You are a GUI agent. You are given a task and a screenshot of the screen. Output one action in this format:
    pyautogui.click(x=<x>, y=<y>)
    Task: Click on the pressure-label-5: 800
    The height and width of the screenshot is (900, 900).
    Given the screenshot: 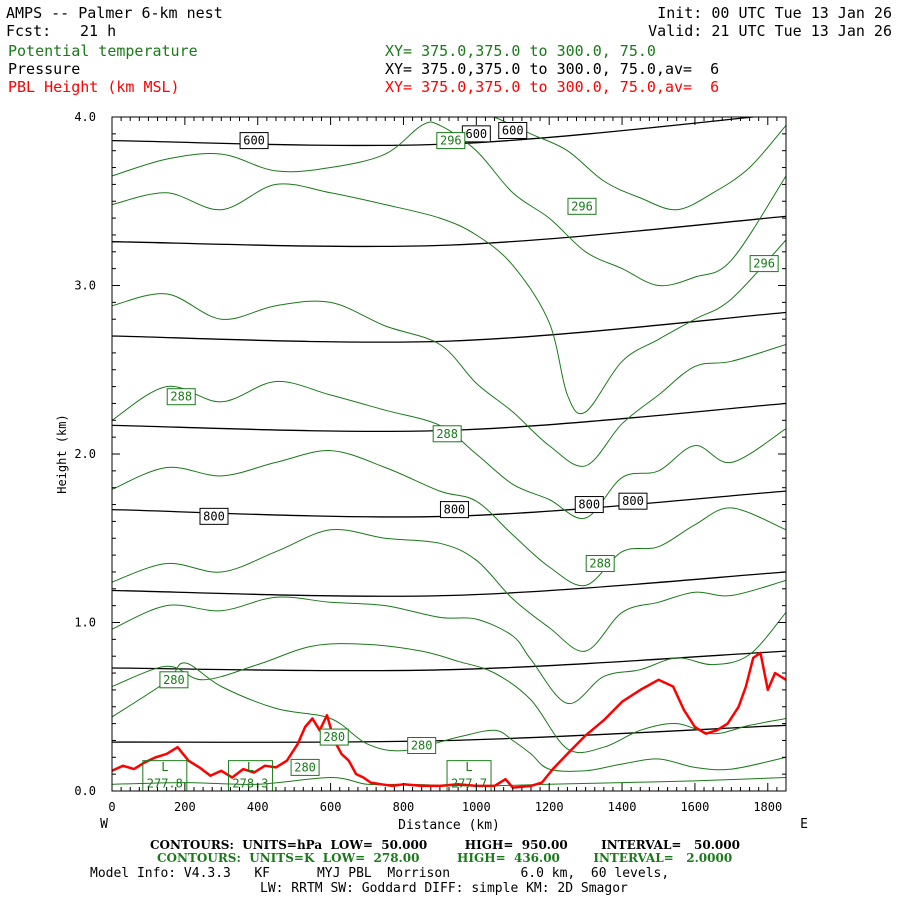 What is the action you would take?
    pyautogui.click(x=589, y=505)
    